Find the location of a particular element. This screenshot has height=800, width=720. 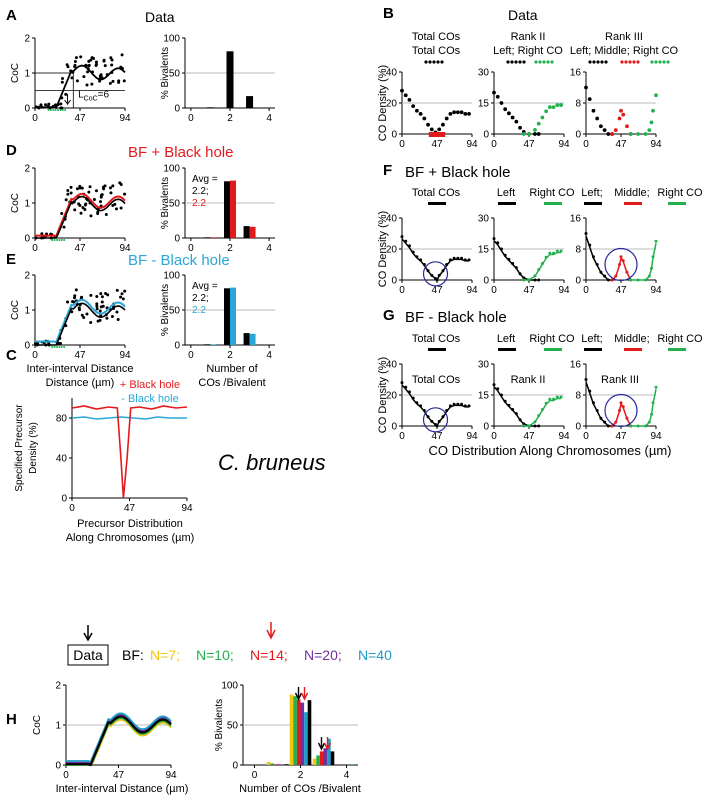

data-box is located at coordinates (88, 655).